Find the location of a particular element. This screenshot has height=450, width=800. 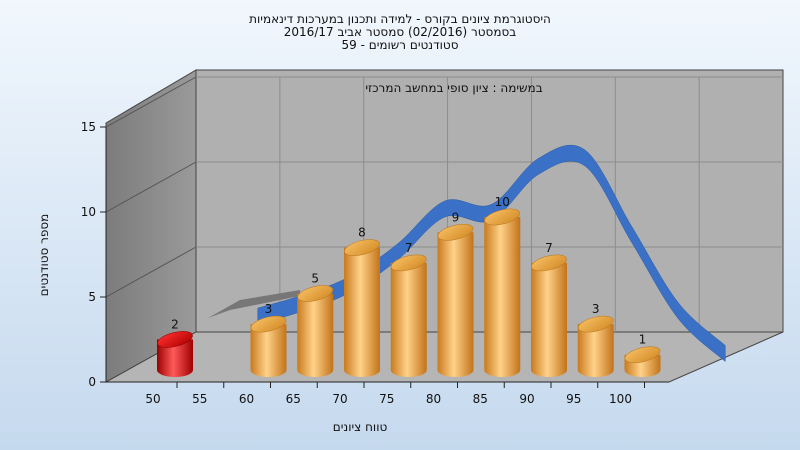

data-label-100: 1 is located at coordinates (643, 340).